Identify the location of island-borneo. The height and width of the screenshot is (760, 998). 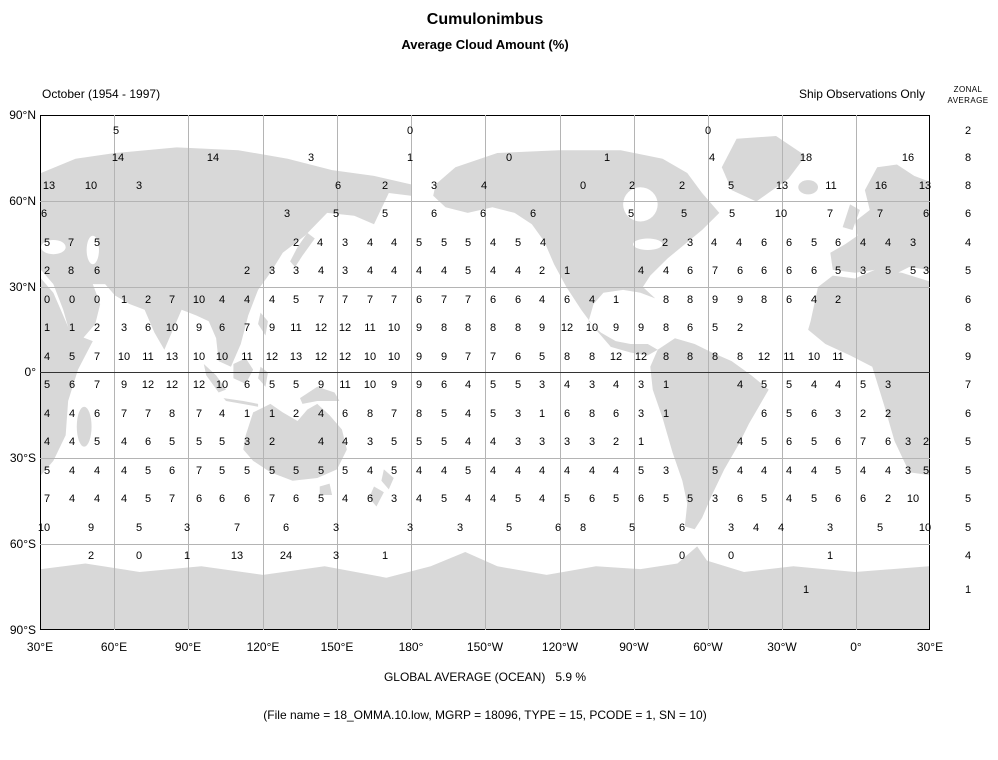
(243, 371).